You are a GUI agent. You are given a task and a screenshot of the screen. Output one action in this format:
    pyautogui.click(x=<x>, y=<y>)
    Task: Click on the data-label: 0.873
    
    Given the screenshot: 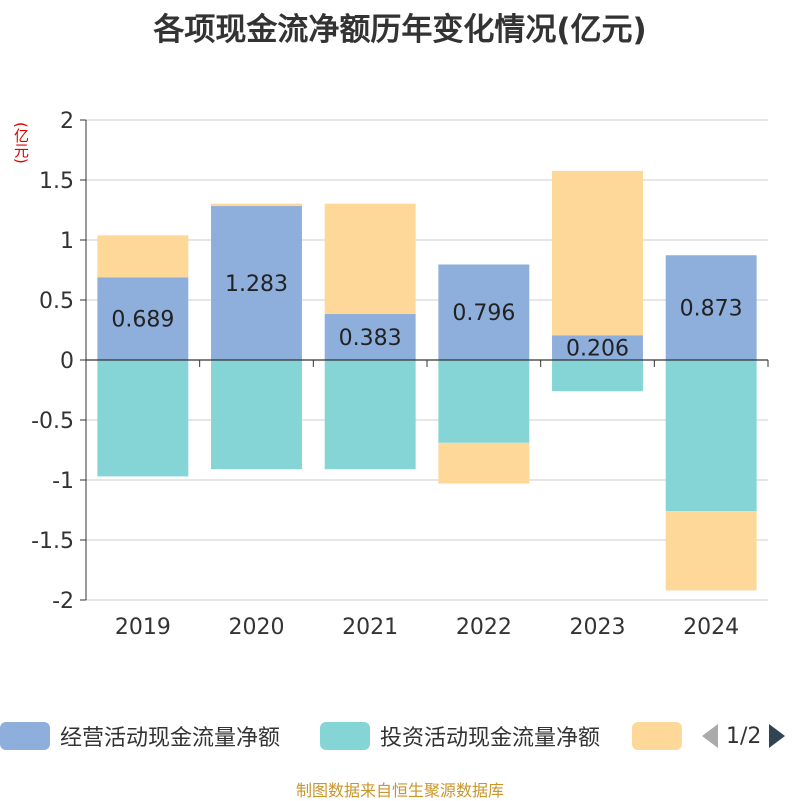 What is the action you would take?
    pyautogui.click(x=711, y=309)
    